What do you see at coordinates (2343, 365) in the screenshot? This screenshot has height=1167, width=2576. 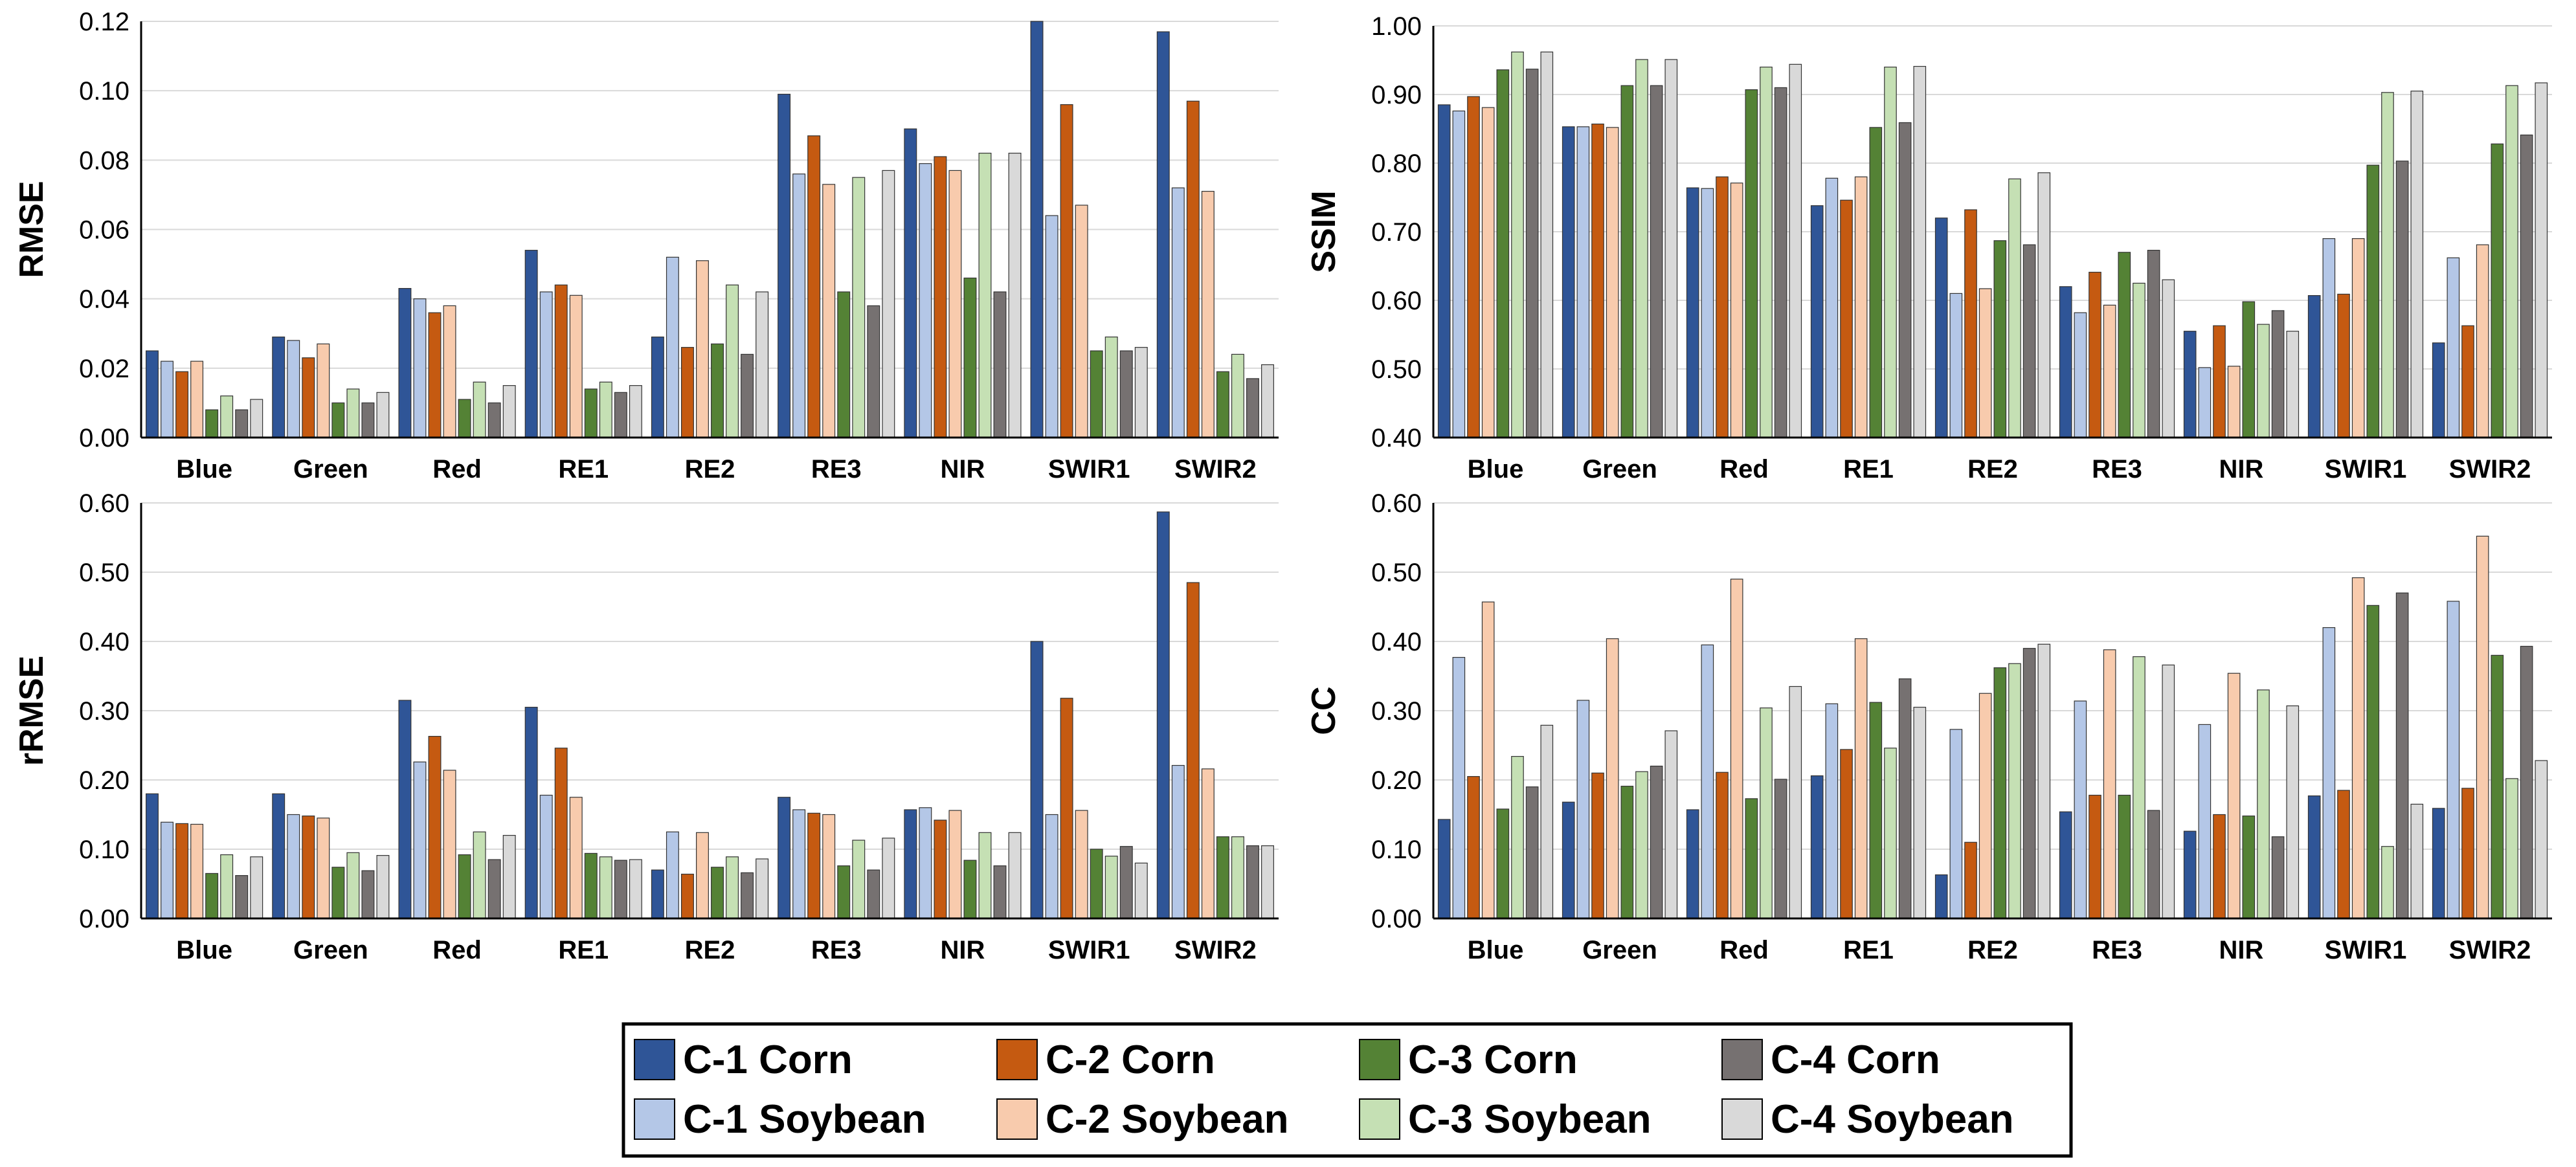 I see `bar-c-2-corn-swir1` at bounding box center [2343, 365].